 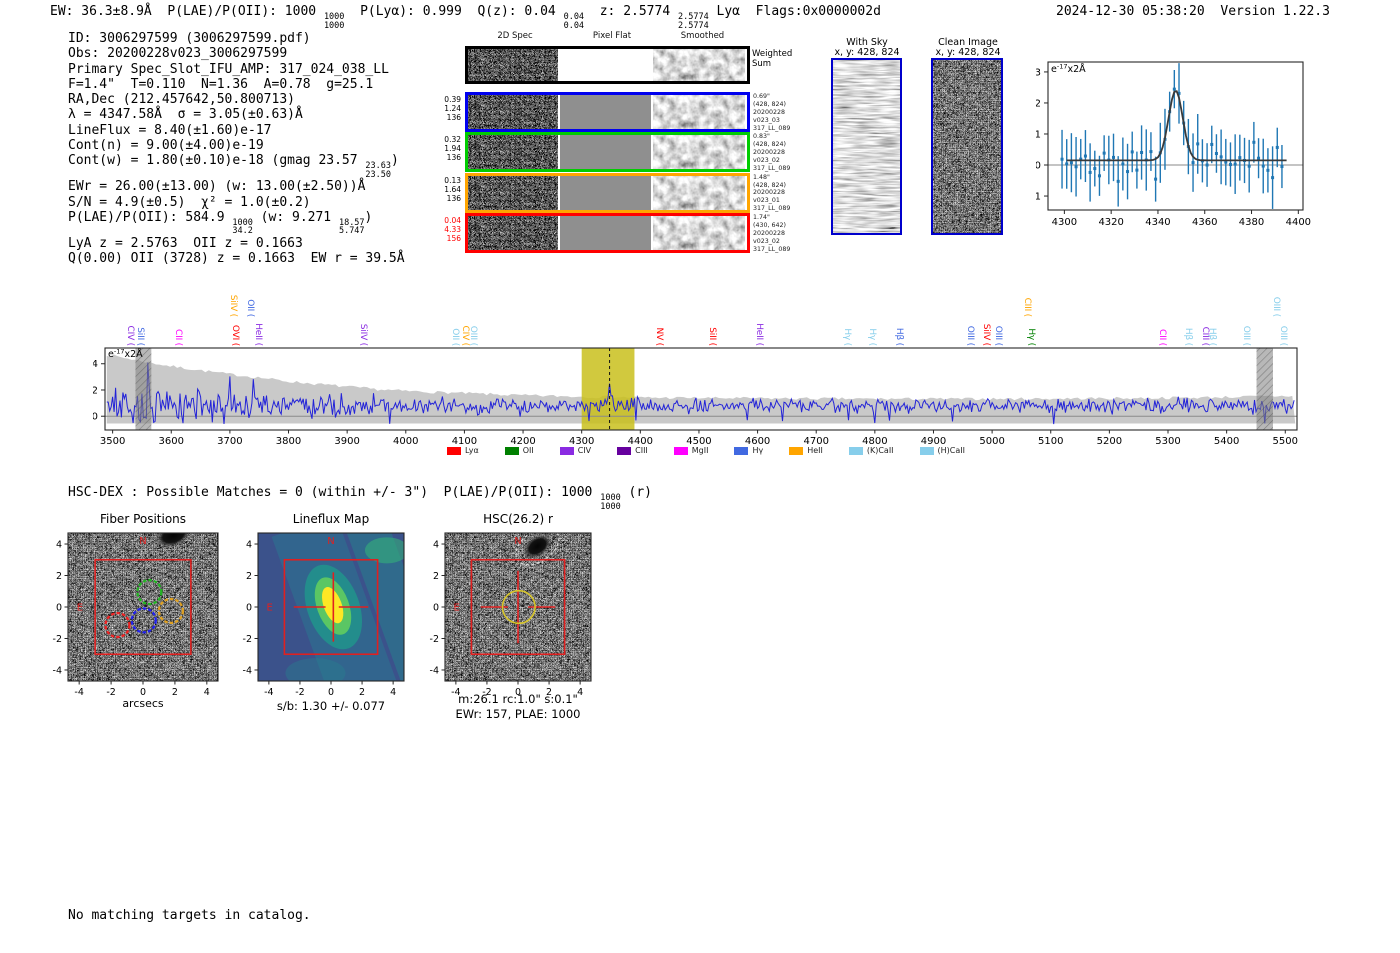 What do you see at coordinates (378, 170) in the screenshot?
I see `fraction-stack: 23.63 23.50` at bounding box center [378, 170].